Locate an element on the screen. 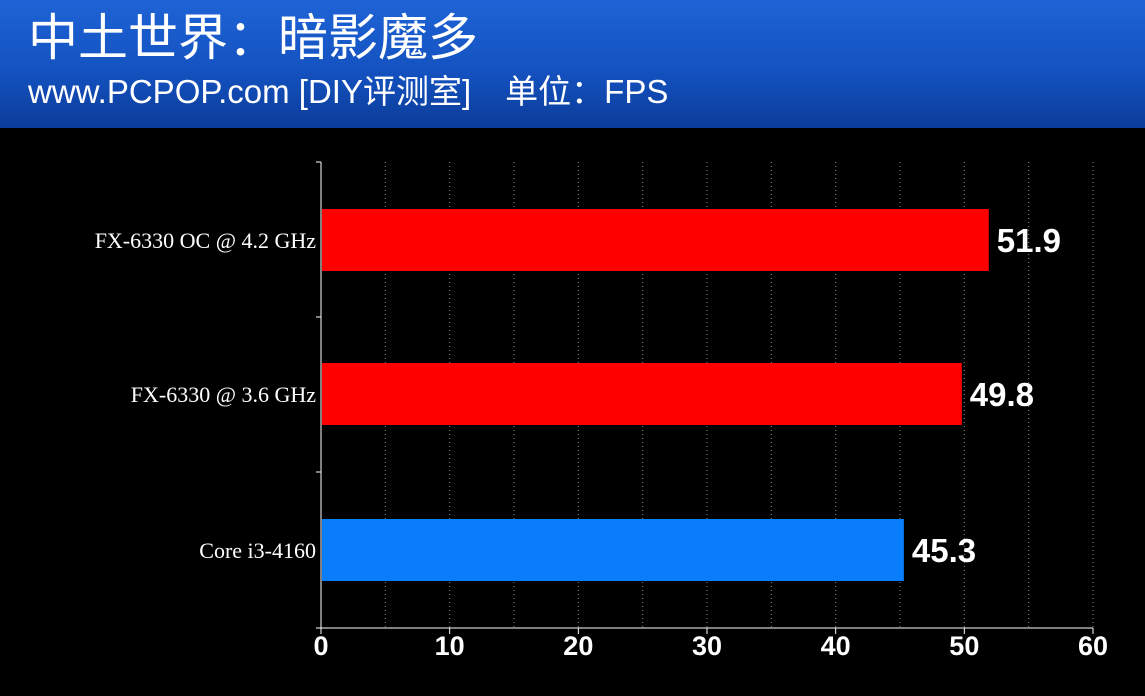  data-label: 51.9 is located at coordinates (1029, 240).